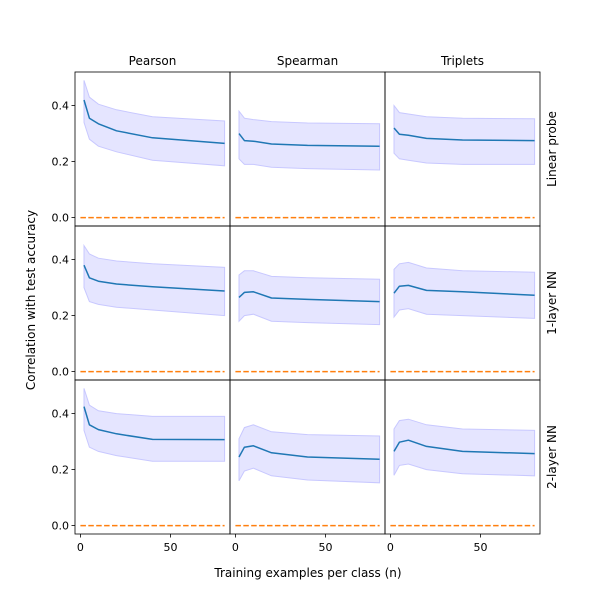 The height and width of the screenshot is (600, 600). I want to click on panel-linear-probe-pearson: 0.0 0.2 0.4 Pearson, so click(141, 140).